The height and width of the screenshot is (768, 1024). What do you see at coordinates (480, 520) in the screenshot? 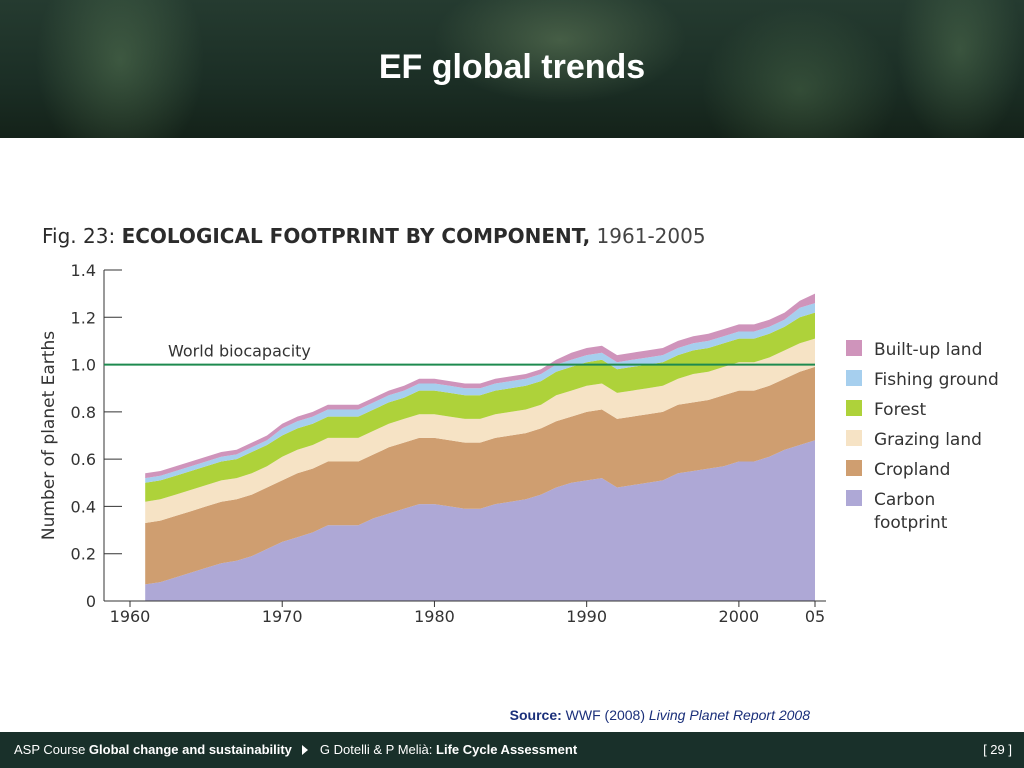
I see `series-area-carbon-footprint` at bounding box center [480, 520].